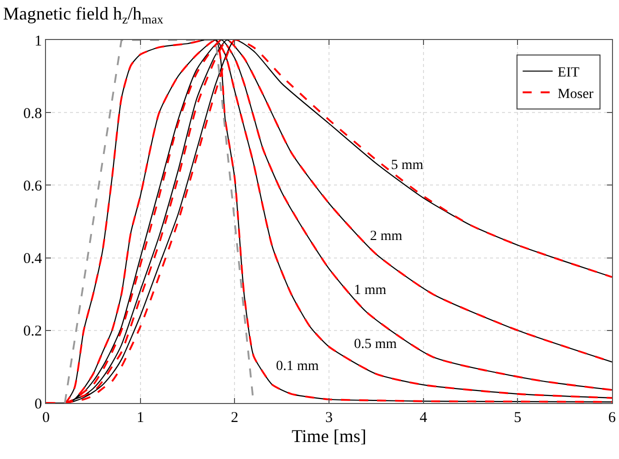 The height and width of the screenshot is (459, 619). Describe the element at coordinates (375, 344) in the screenshot. I see `annotation: 0.5 mm` at that location.